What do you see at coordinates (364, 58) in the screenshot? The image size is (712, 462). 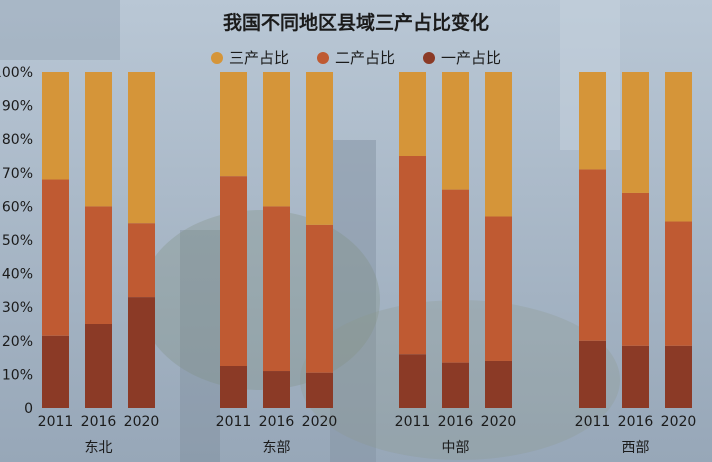 I see `legend-label-secondary: 二产占比` at bounding box center [364, 58].